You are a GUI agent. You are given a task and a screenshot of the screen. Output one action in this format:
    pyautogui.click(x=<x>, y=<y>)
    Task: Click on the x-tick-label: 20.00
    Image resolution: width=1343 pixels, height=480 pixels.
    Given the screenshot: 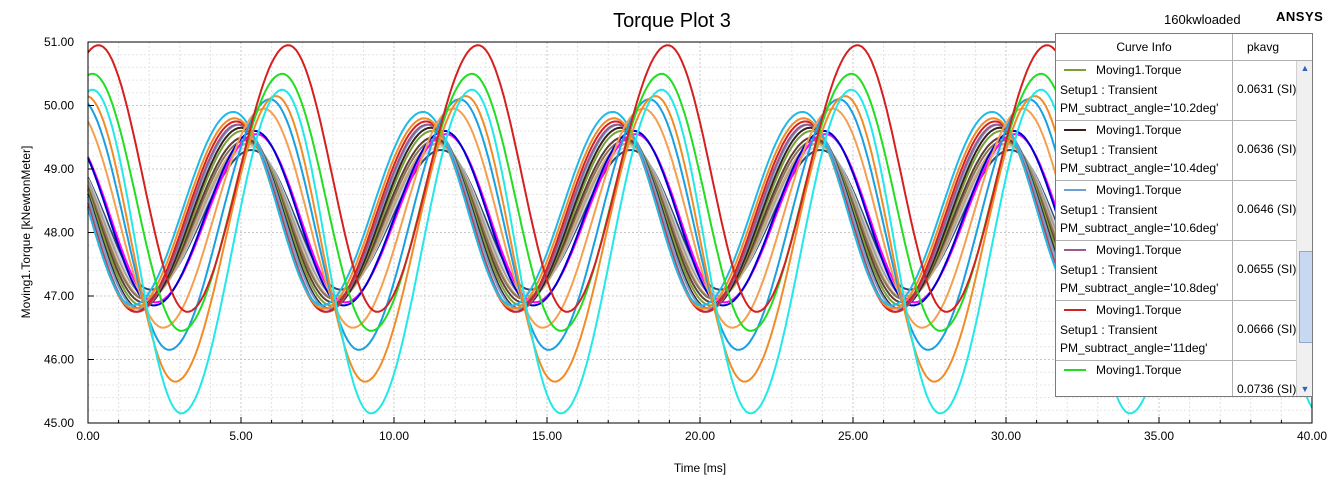 What is the action you would take?
    pyautogui.click(x=700, y=436)
    